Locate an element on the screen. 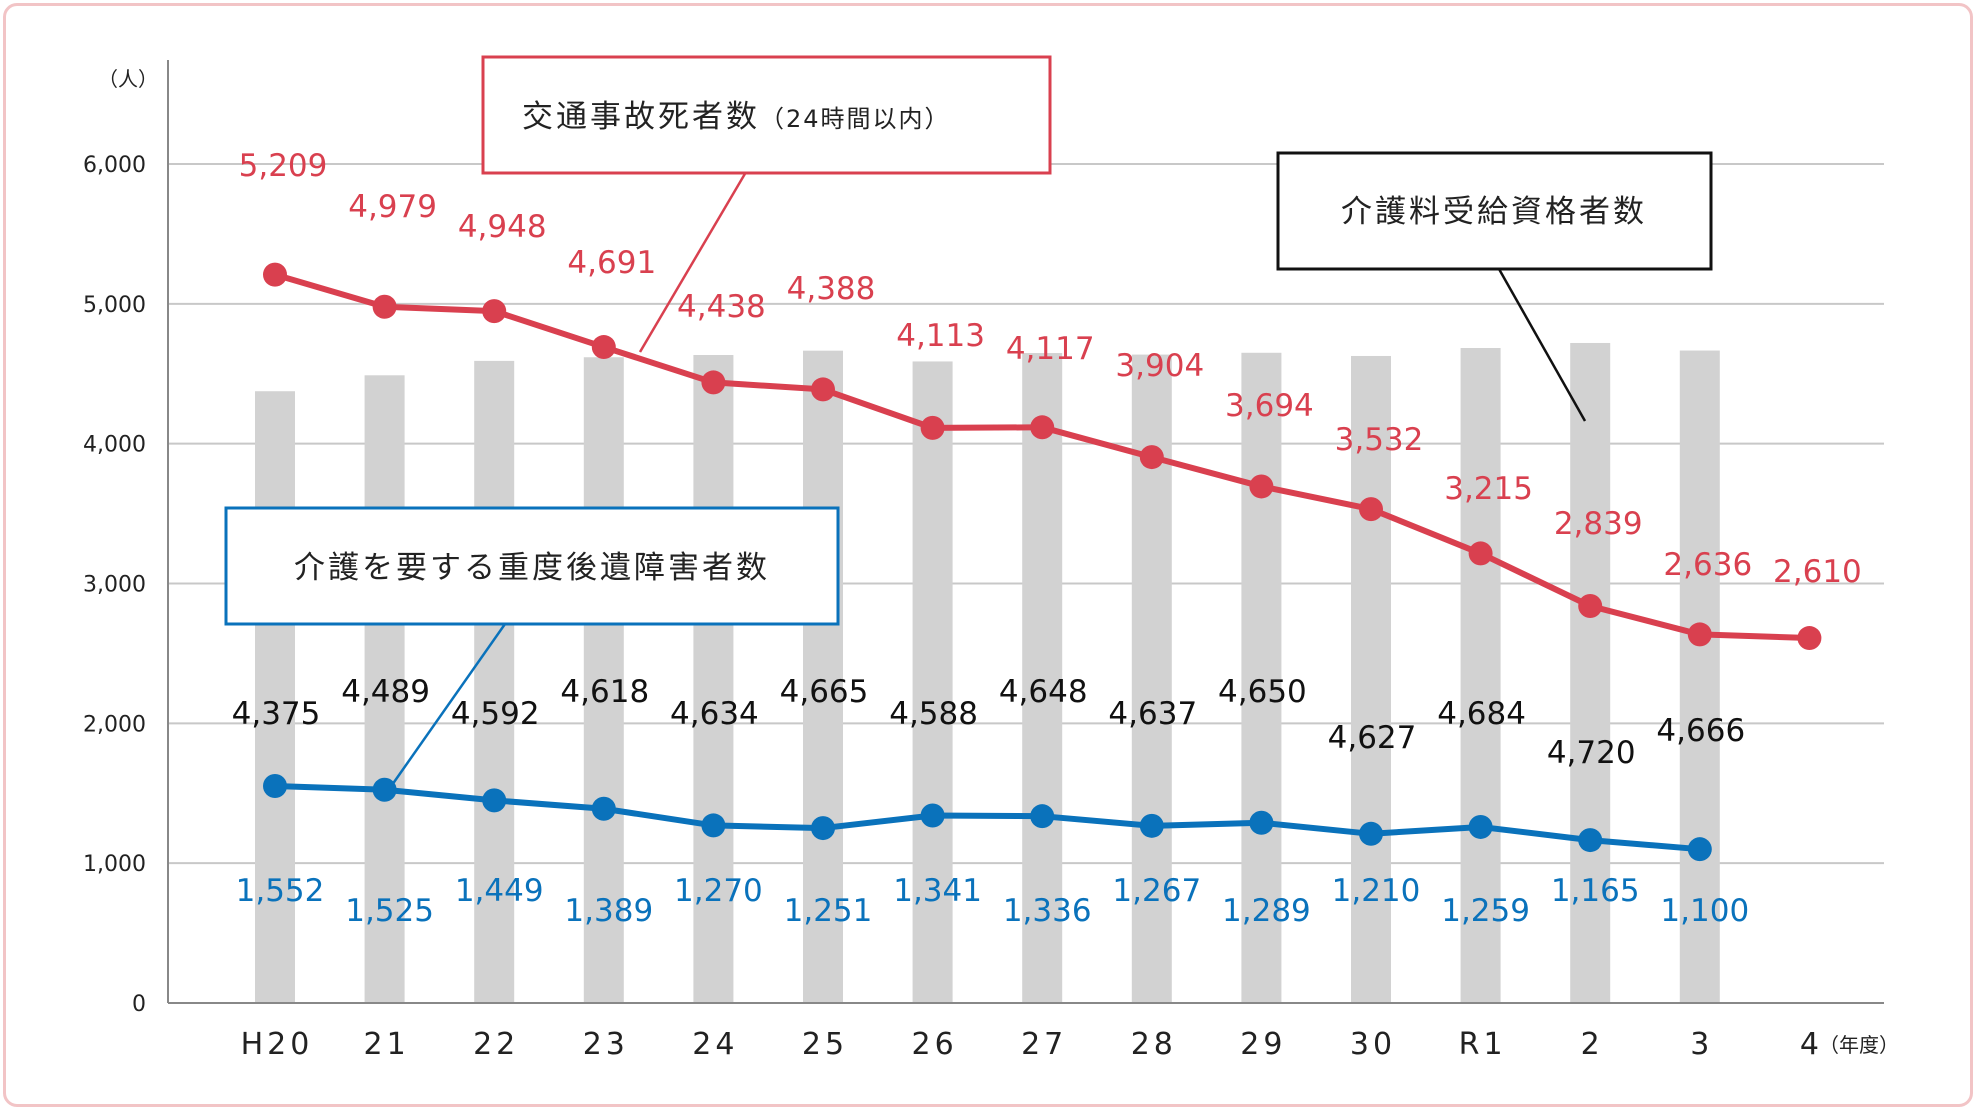 Image resolution: width=1980 pixels, height=1114 pixels. deaths-callout-title: 交通事故死者数 is located at coordinates (641, 117).